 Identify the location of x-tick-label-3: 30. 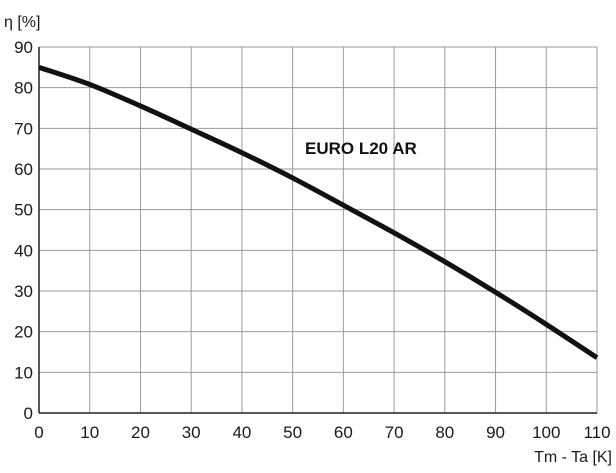
(191, 432).